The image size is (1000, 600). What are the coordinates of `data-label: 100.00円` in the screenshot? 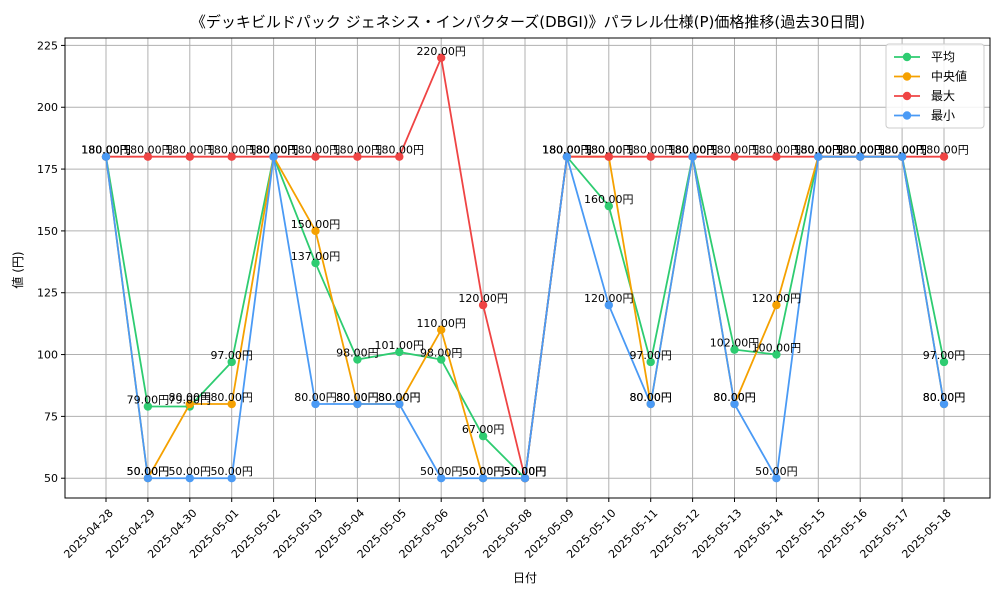 It's located at (777, 348).